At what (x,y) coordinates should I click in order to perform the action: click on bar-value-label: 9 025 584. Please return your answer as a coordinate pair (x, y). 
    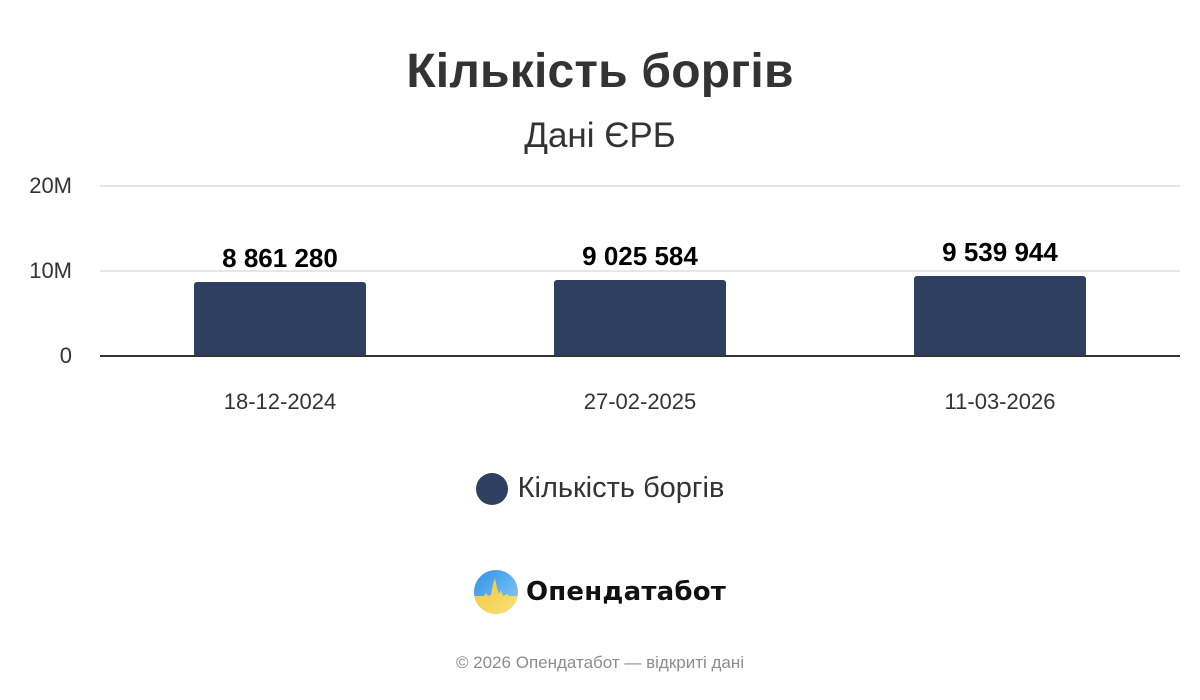
    Looking at the image, I should click on (640, 256).